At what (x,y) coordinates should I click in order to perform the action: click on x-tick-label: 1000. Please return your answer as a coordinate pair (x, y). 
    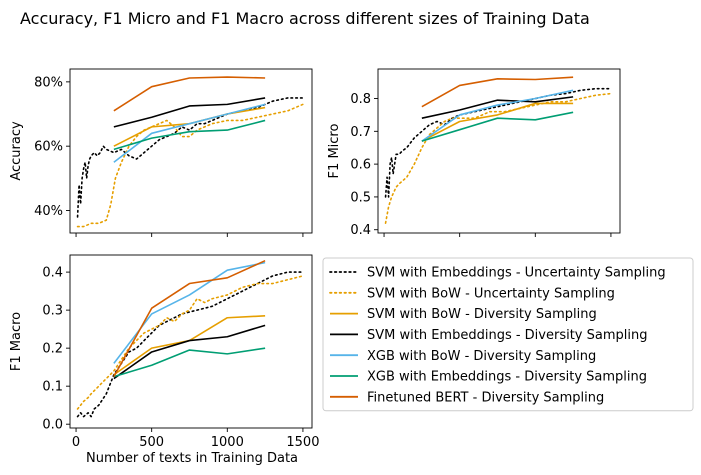
    Looking at the image, I should click on (227, 442).